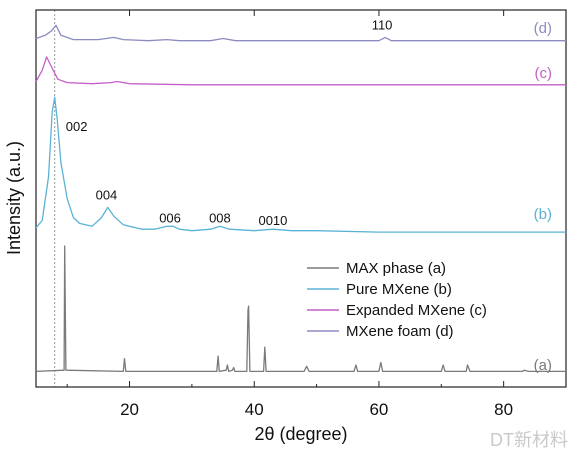 Image resolution: width=576 pixels, height=458 pixels. What do you see at coordinates (529, 440) in the screenshot?
I see `watermark: DT新材料` at bounding box center [529, 440].